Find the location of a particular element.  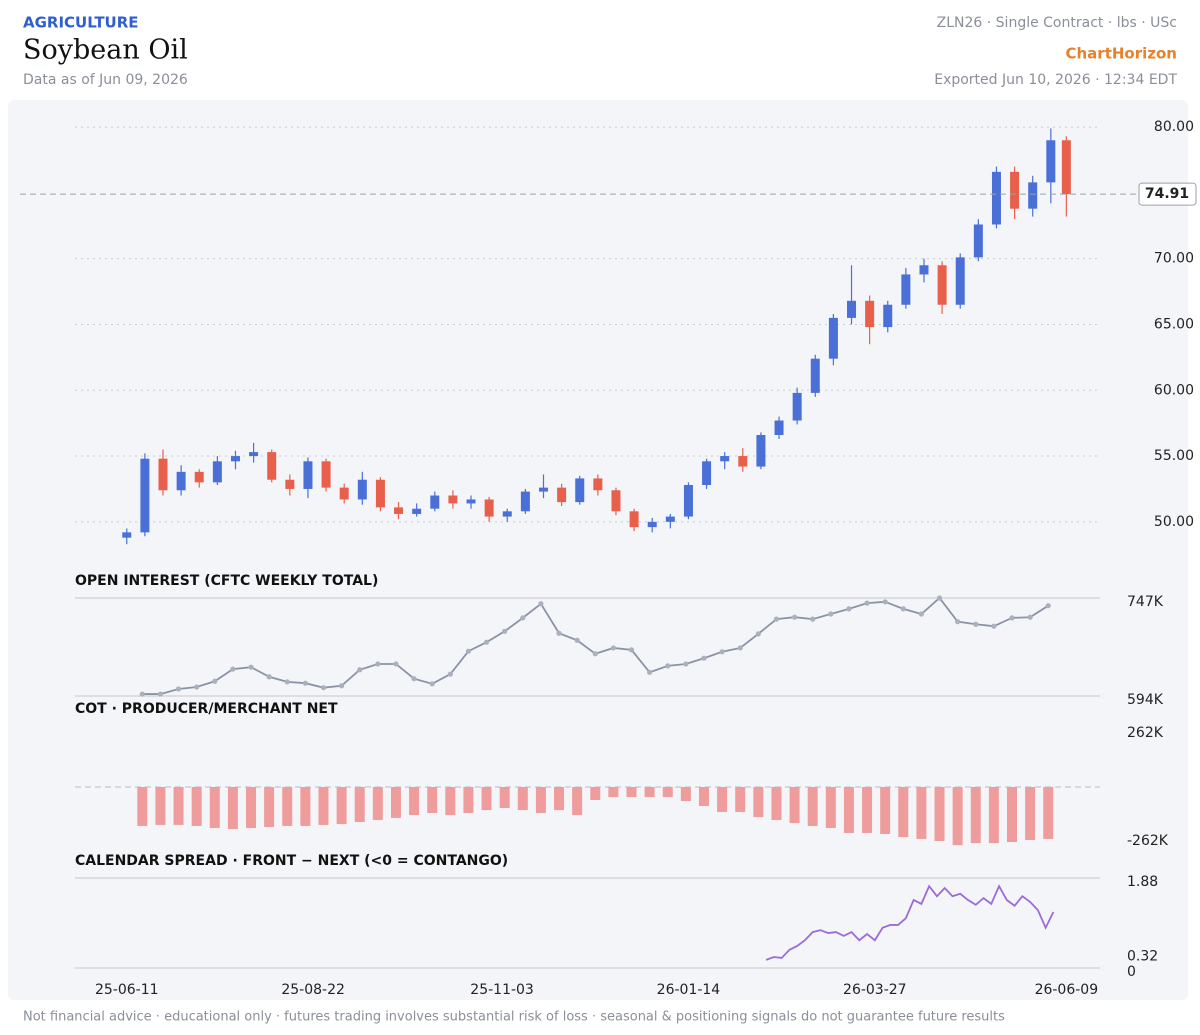

y-tick-label: 0 is located at coordinates (1131, 972).